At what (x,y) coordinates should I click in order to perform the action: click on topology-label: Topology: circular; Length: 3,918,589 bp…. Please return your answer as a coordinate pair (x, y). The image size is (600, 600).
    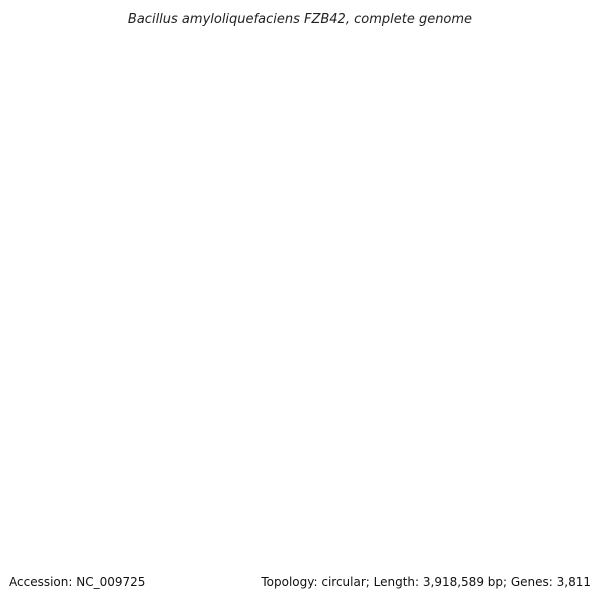
    Looking at the image, I should click on (426, 582).